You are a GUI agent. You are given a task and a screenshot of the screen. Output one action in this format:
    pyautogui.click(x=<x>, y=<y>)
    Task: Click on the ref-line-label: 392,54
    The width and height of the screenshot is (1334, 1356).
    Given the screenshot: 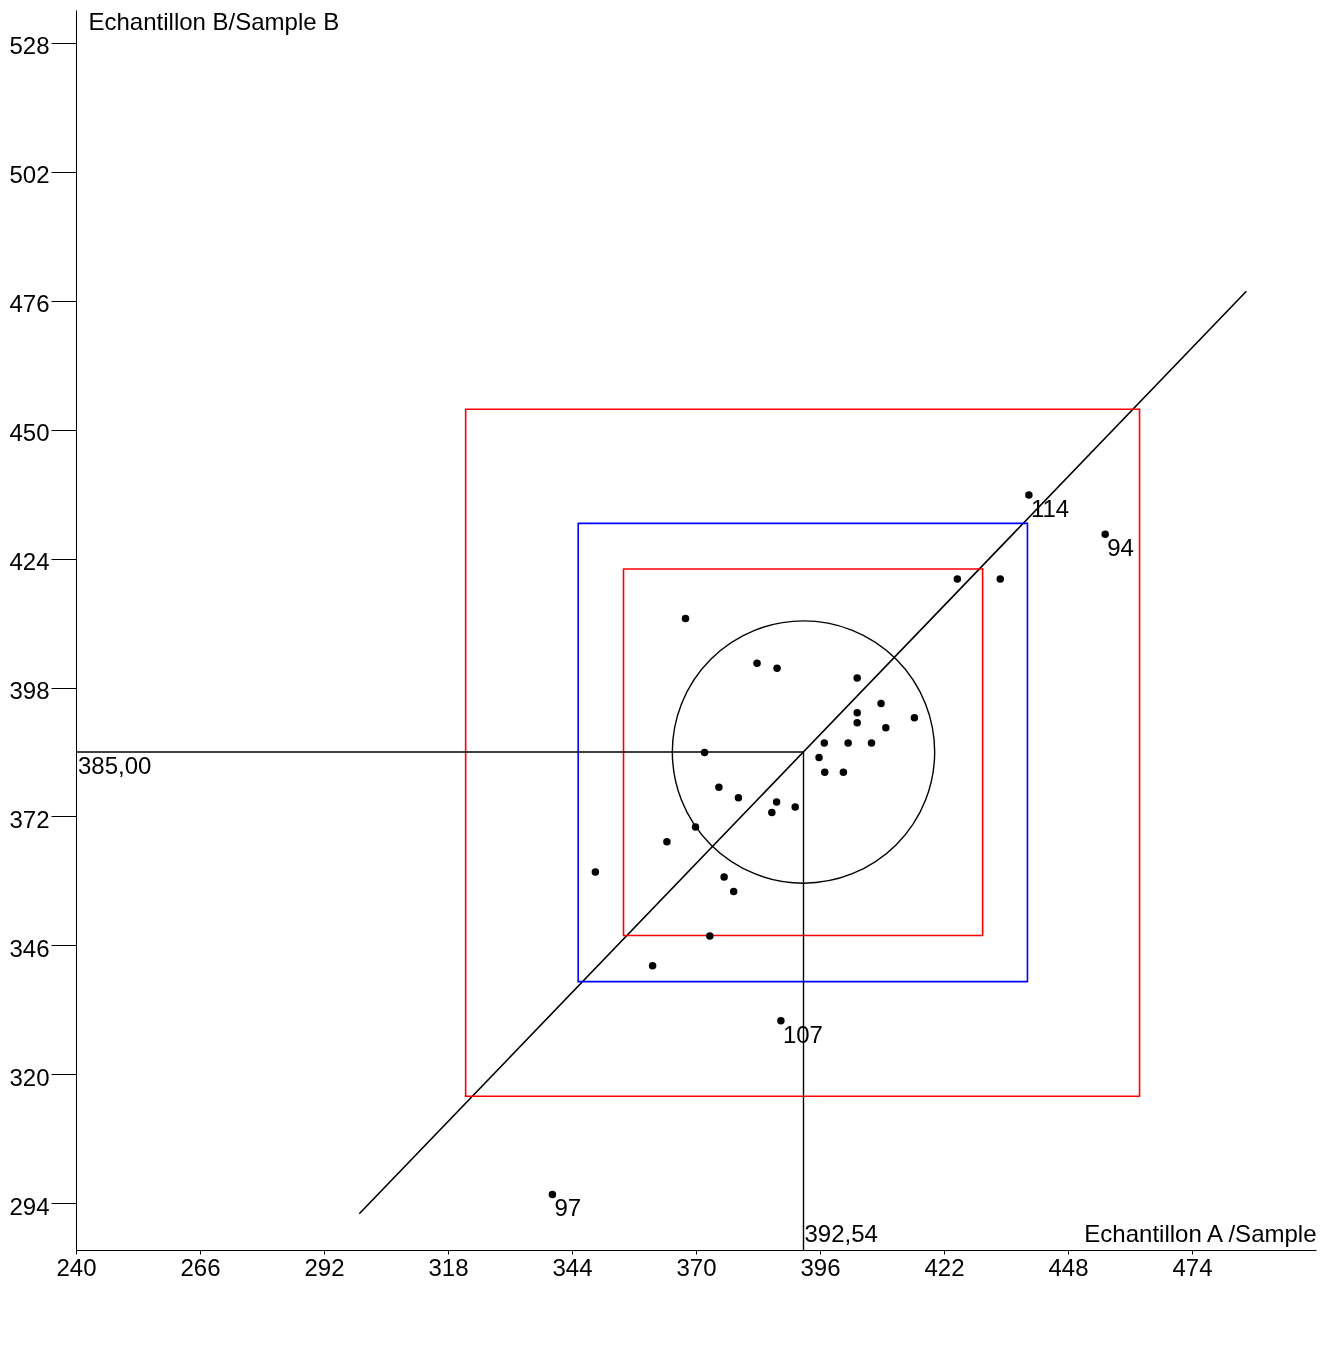 What is the action you would take?
    pyautogui.click(x=841, y=1233)
    